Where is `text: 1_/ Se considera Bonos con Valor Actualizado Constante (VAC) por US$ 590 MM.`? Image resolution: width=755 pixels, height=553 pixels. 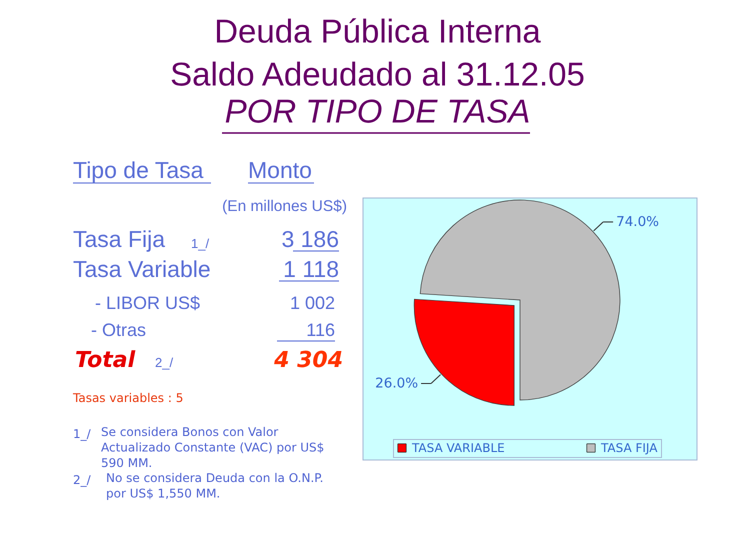
text: 1_/ Se considera Bonos con Valor Actualizado Constante (VAC) por US$ 590 MM. is located at coordinates (198, 447).